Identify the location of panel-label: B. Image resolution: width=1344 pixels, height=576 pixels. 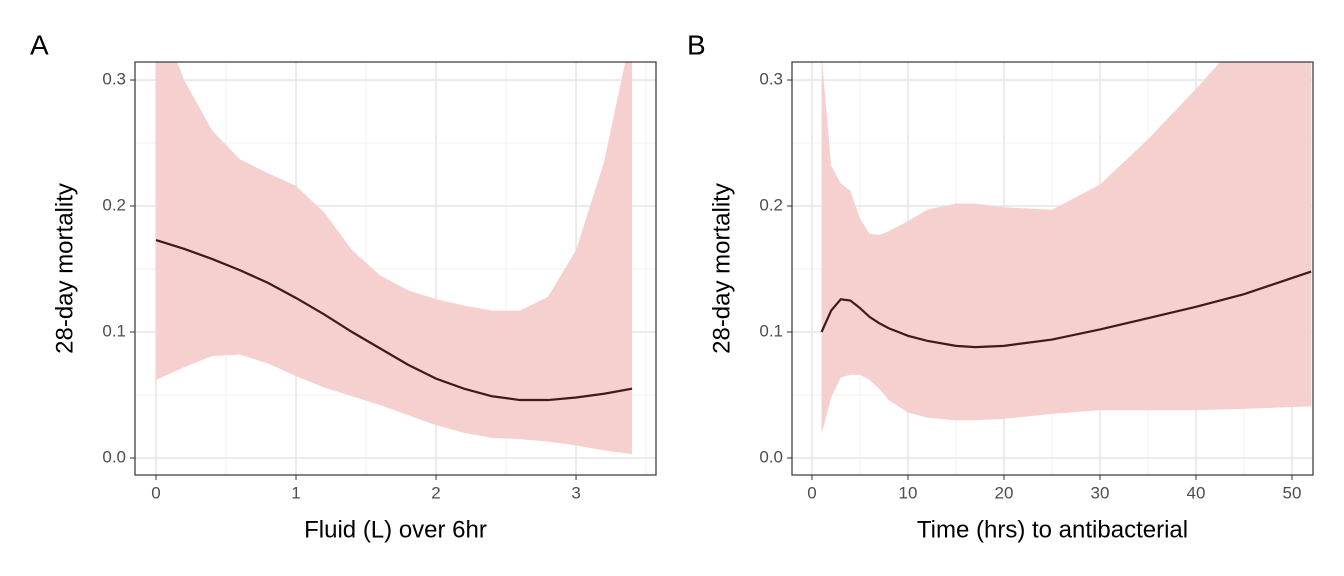
(696, 44).